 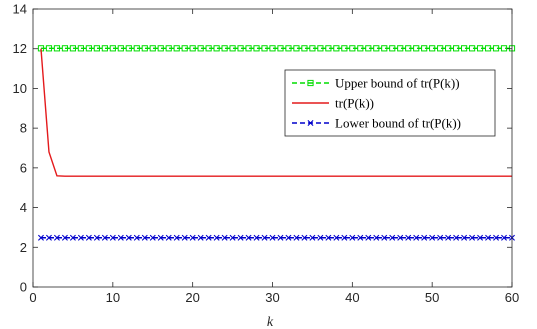 I want to click on x-tick-label: 10, so click(x=113, y=297).